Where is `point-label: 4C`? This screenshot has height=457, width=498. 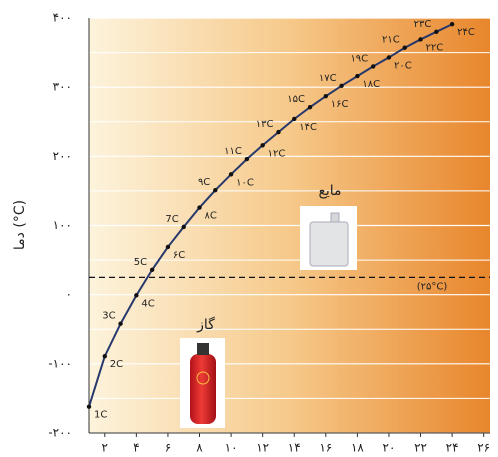
point-label: 4C is located at coordinates (147, 303).